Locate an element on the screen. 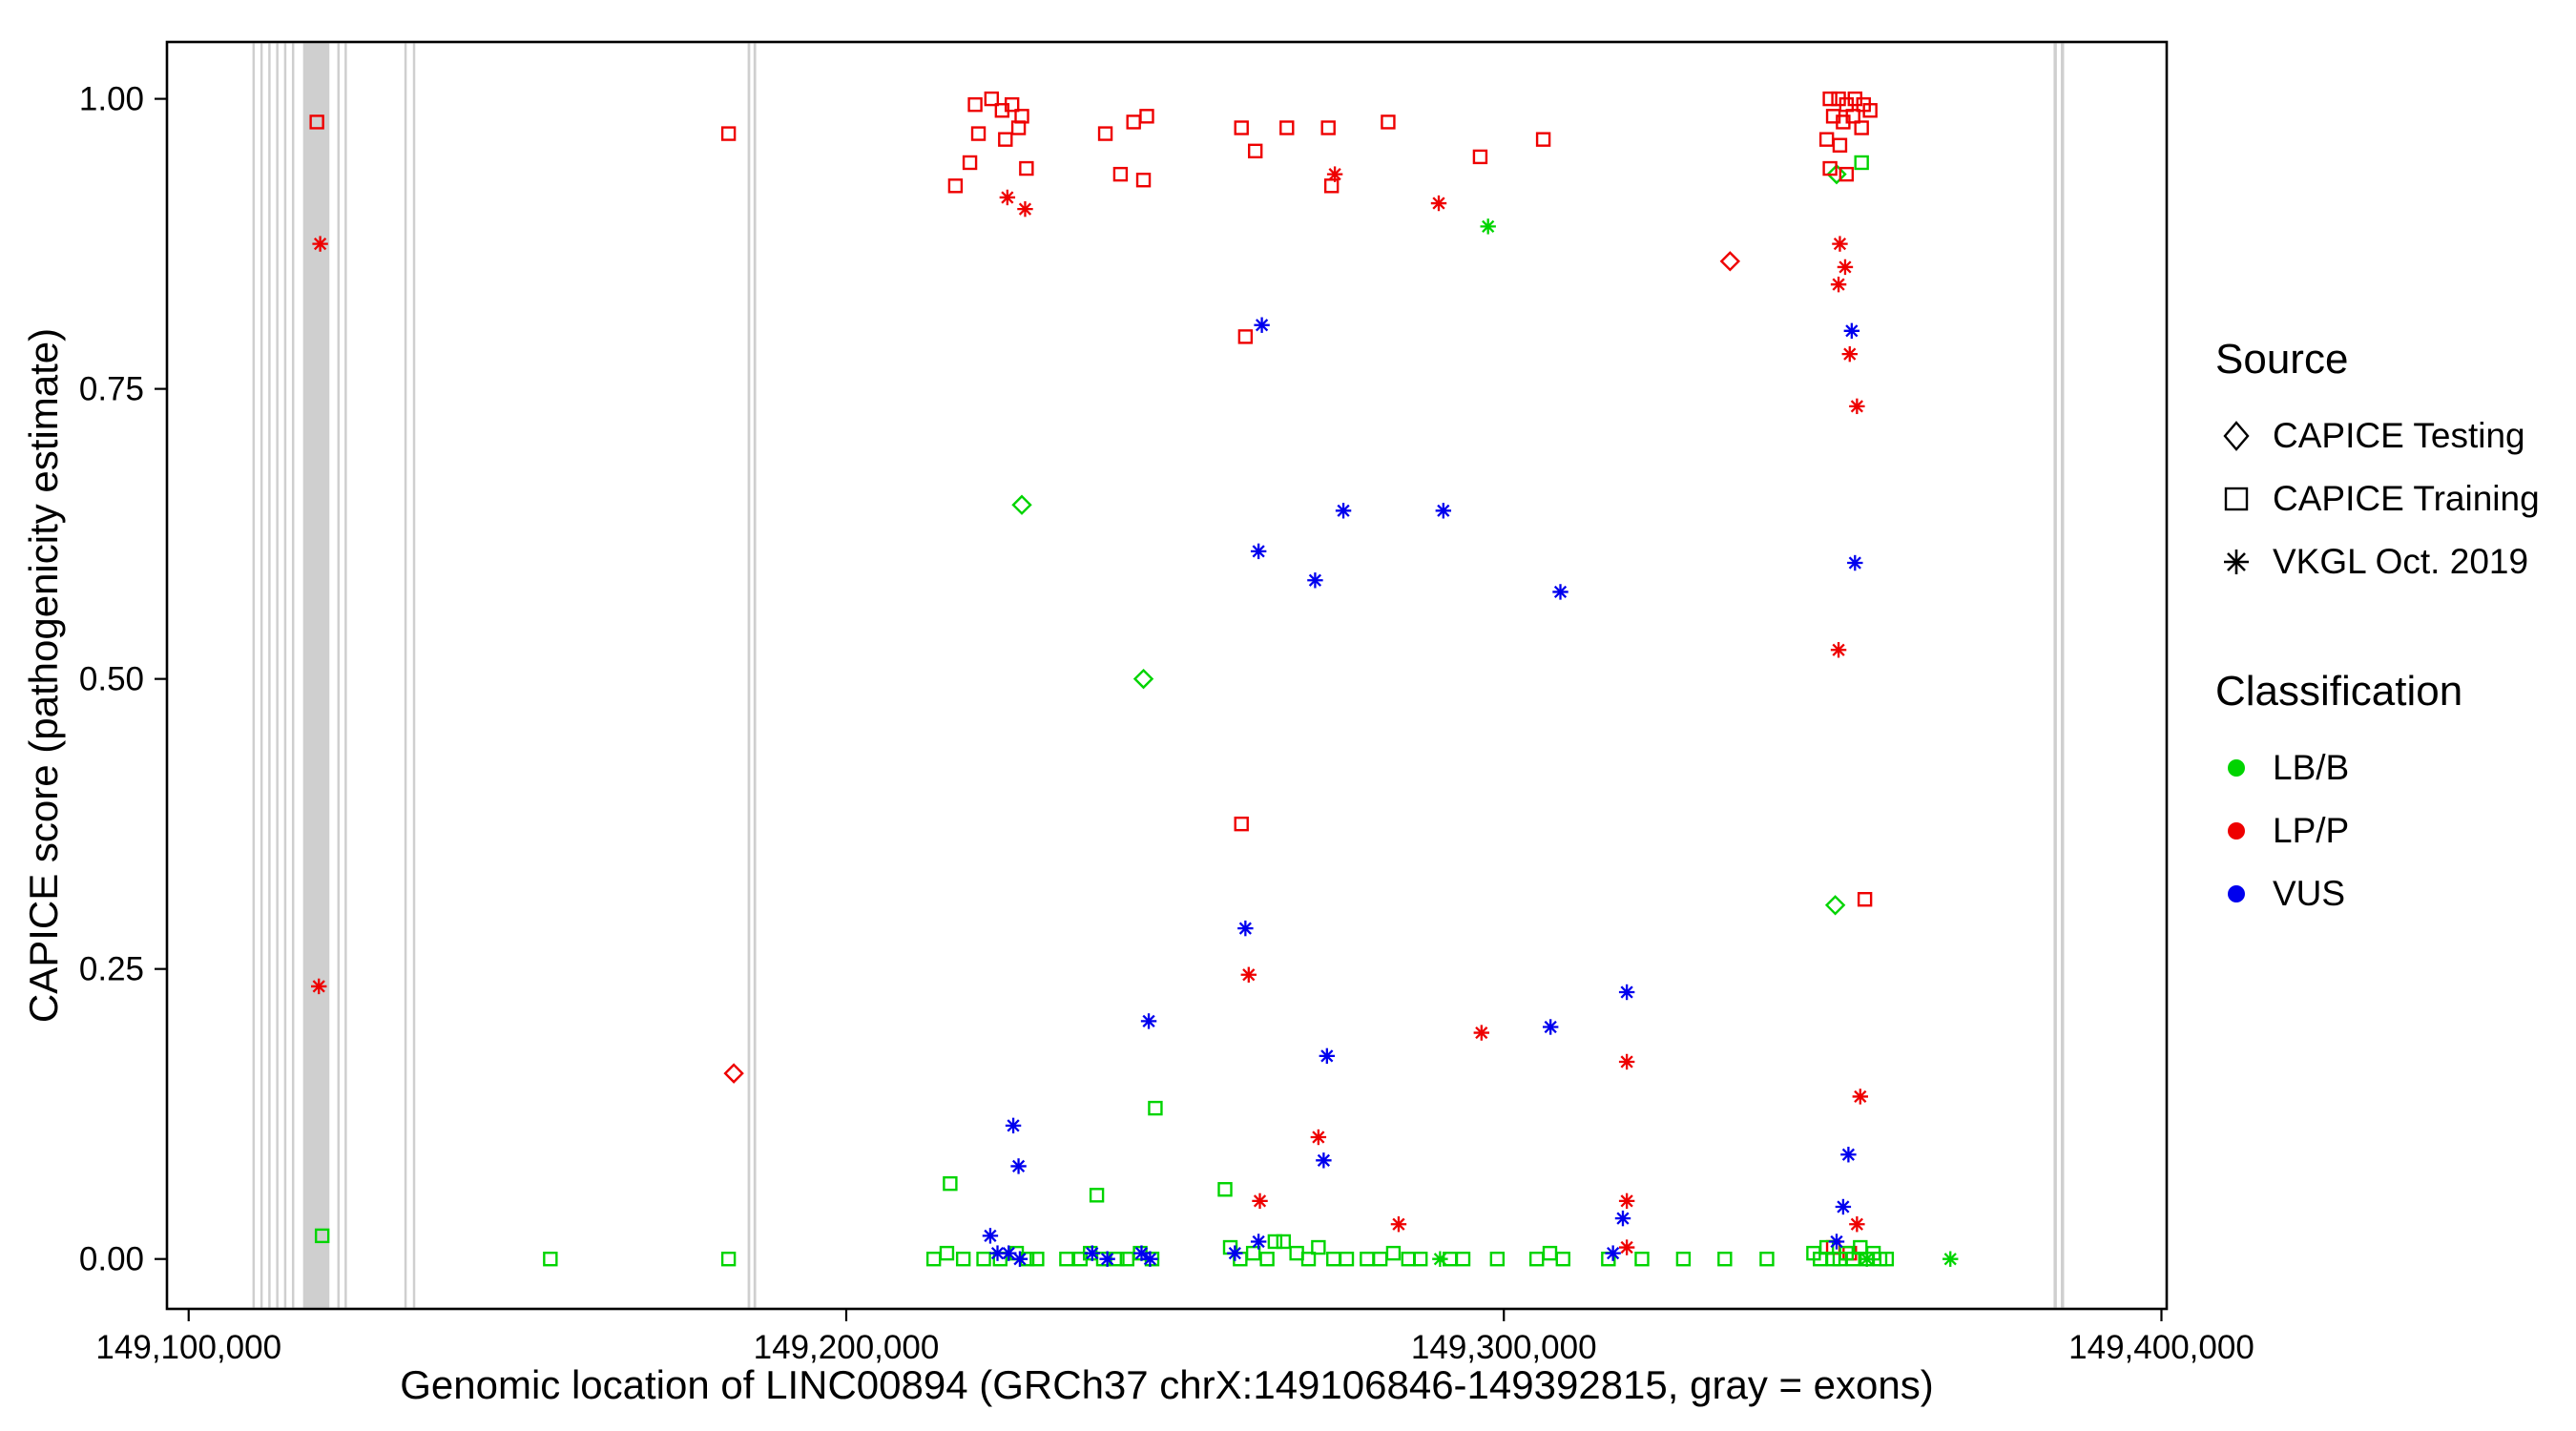  legend-item-capice-testing: CAPICE Testing is located at coordinates (2392, 435).